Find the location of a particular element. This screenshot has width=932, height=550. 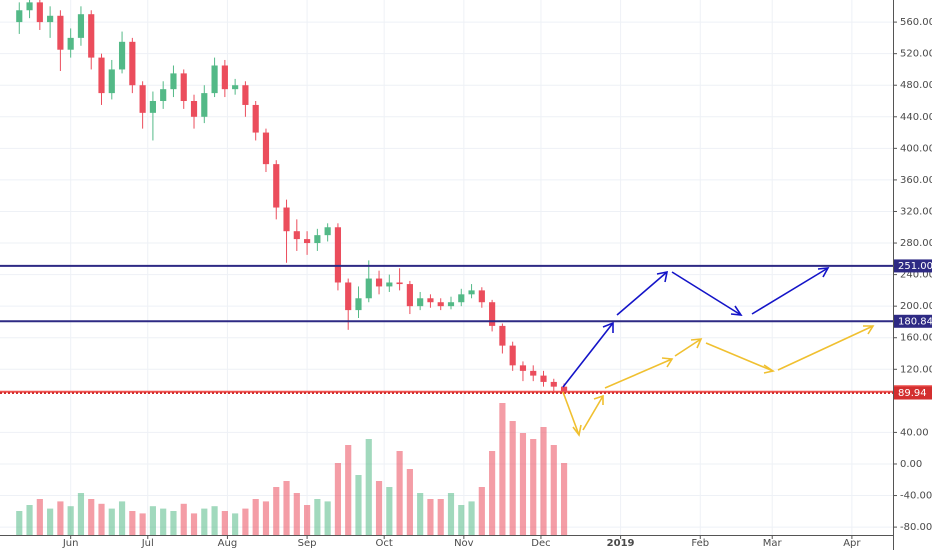

x-tick-label: Apr is located at coordinates (852, 543).